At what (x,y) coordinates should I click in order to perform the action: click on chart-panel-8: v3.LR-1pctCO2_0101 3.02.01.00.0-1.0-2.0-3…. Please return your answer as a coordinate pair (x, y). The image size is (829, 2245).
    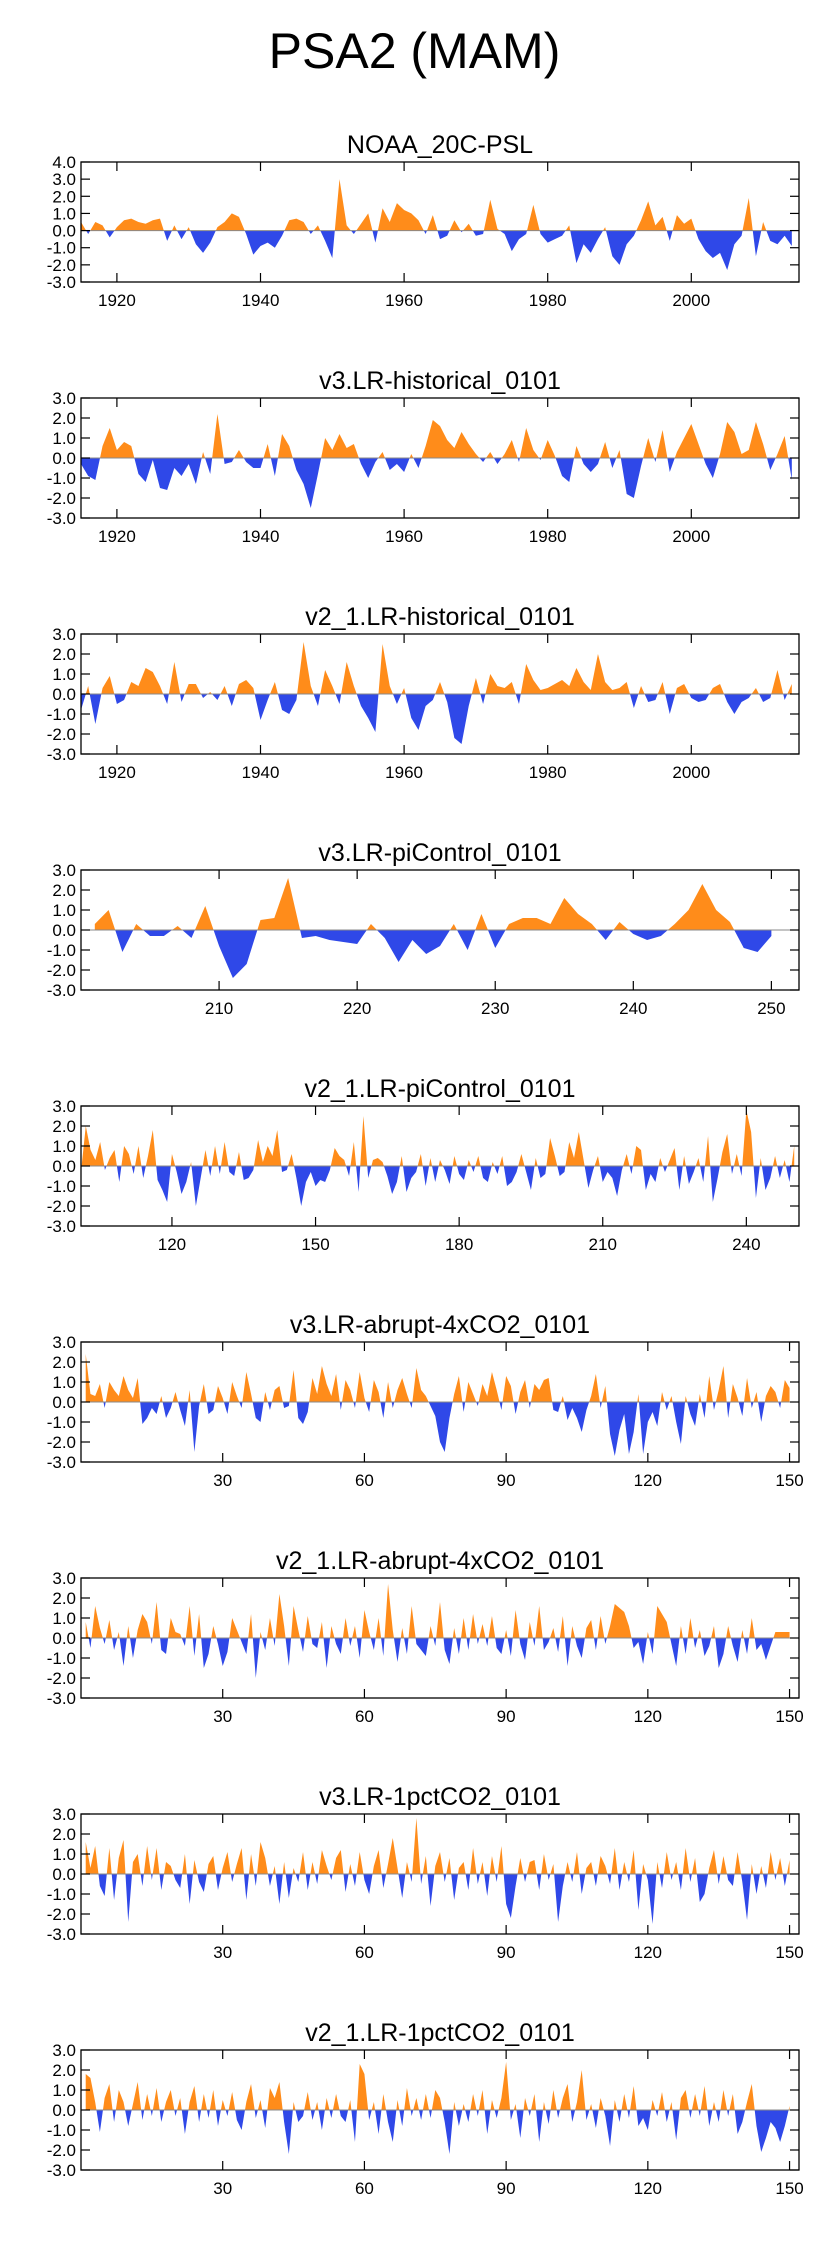
    Looking at the image, I should click on (425, 1872).